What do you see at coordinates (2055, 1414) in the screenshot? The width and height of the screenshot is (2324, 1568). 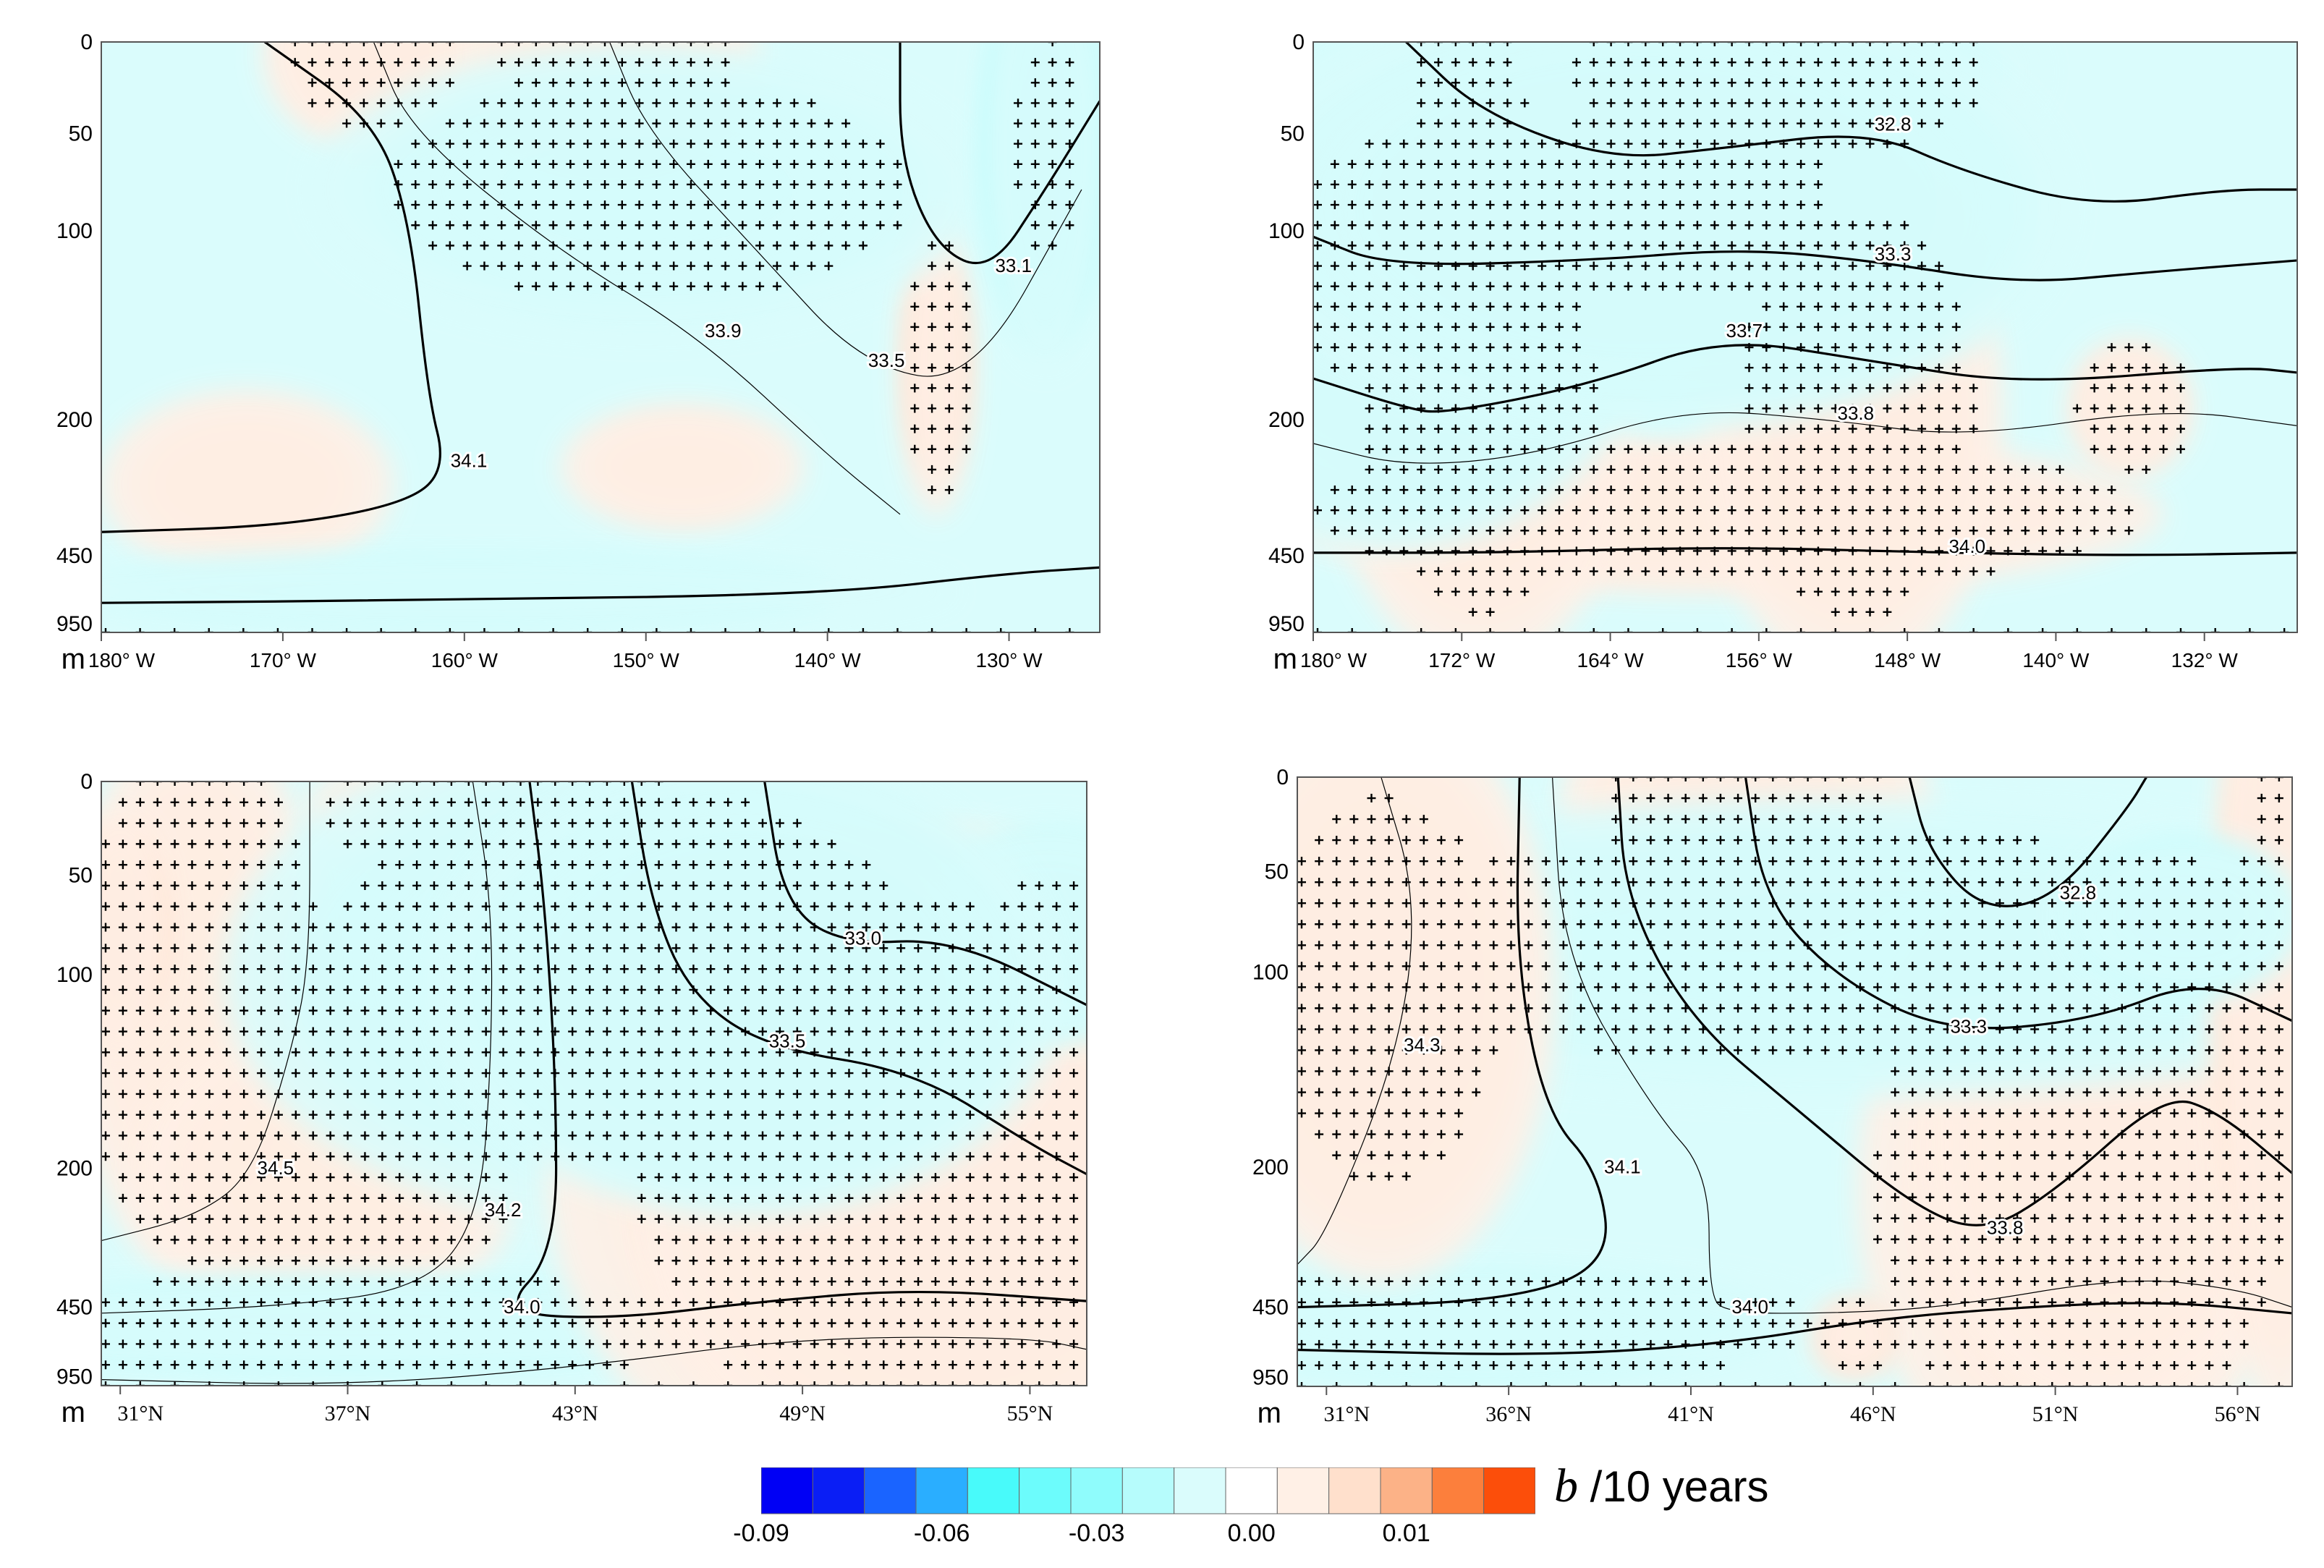 I see `x-tick-label: 51°N` at bounding box center [2055, 1414].